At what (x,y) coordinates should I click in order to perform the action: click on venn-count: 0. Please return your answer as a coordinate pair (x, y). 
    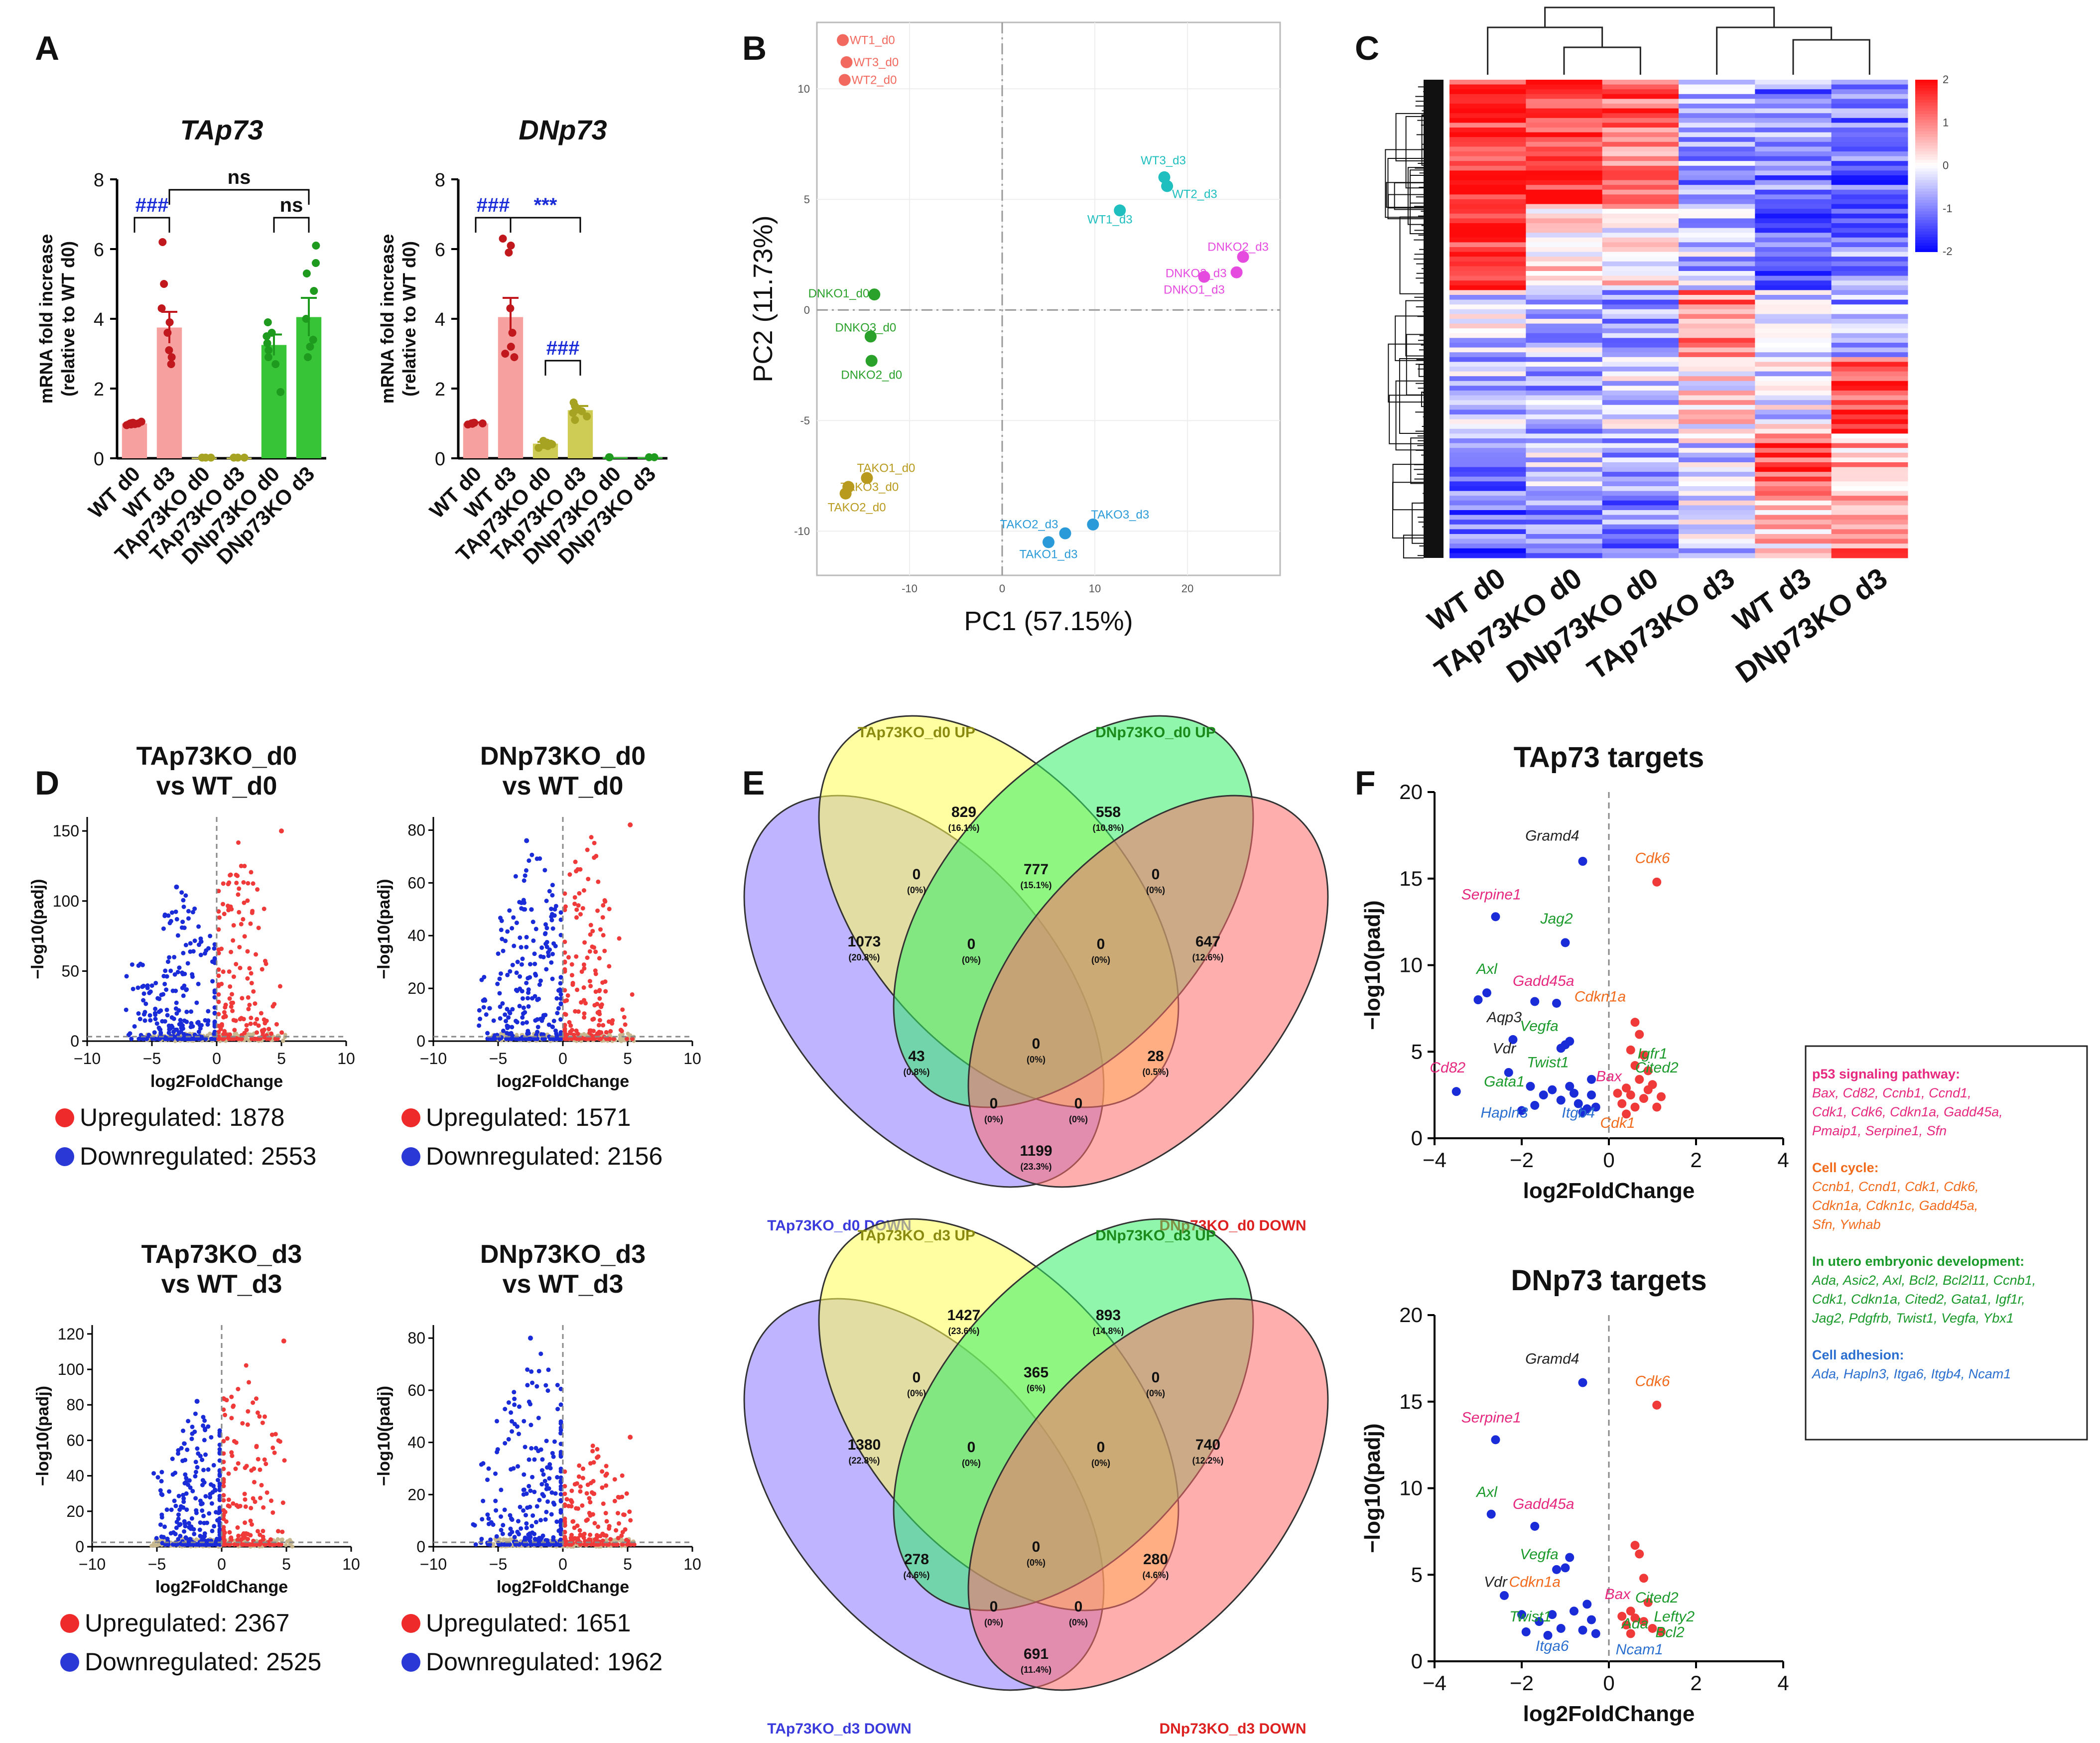
    Looking at the image, I should click on (1101, 944).